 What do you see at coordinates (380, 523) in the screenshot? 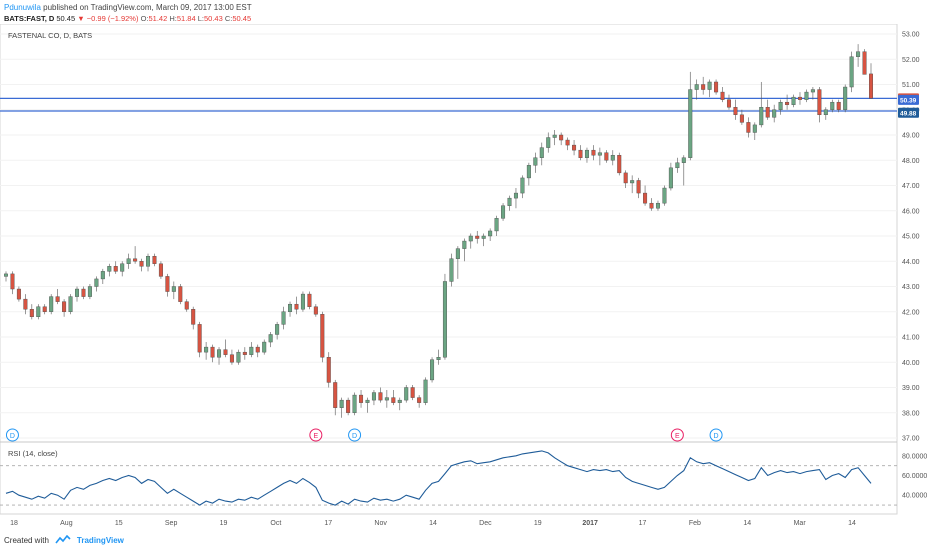
I see `time-tick-label: Nov` at bounding box center [380, 523].